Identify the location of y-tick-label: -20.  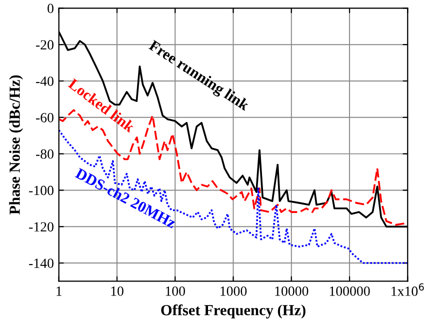
(45, 45).